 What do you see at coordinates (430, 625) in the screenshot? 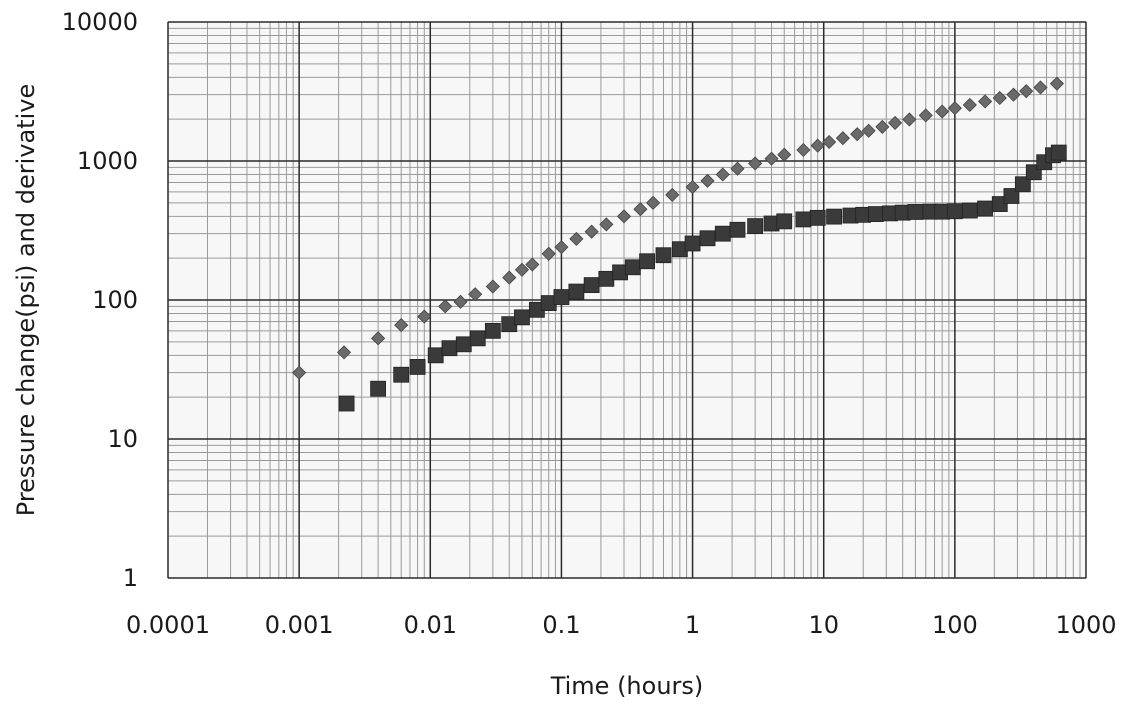
I see `x-tick-label: 0.01` at bounding box center [430, 625].